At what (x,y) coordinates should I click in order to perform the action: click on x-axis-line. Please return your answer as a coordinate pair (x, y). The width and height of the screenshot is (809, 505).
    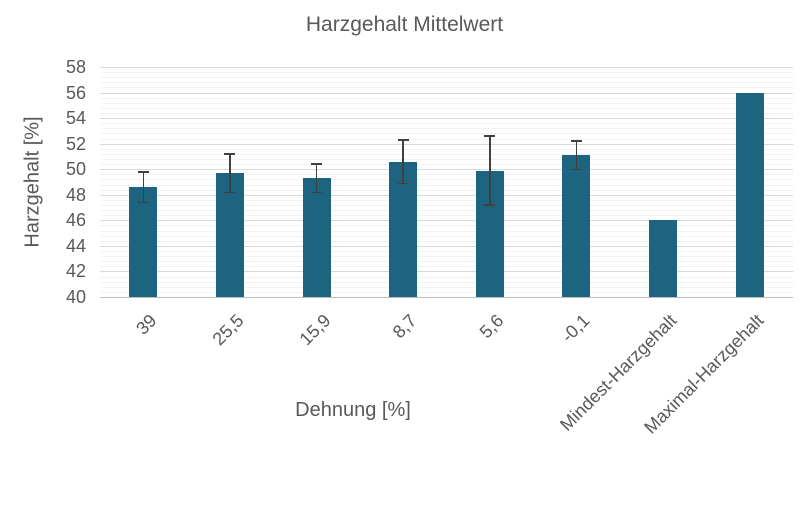
    Looking at the image, I should click on (446, 297).